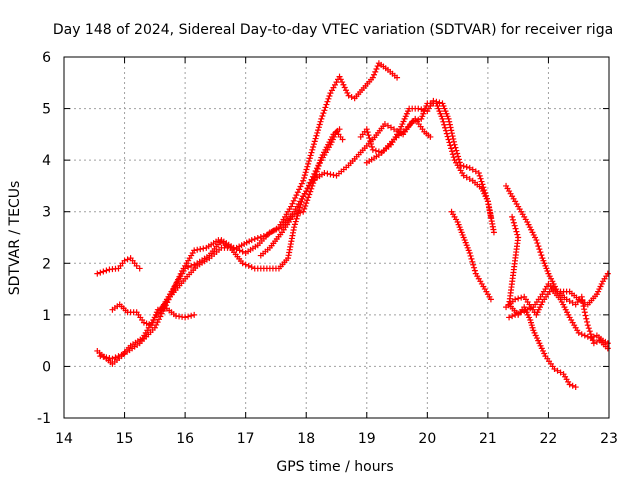  I want to click on y-tick-label: 5, so click(46, 110).